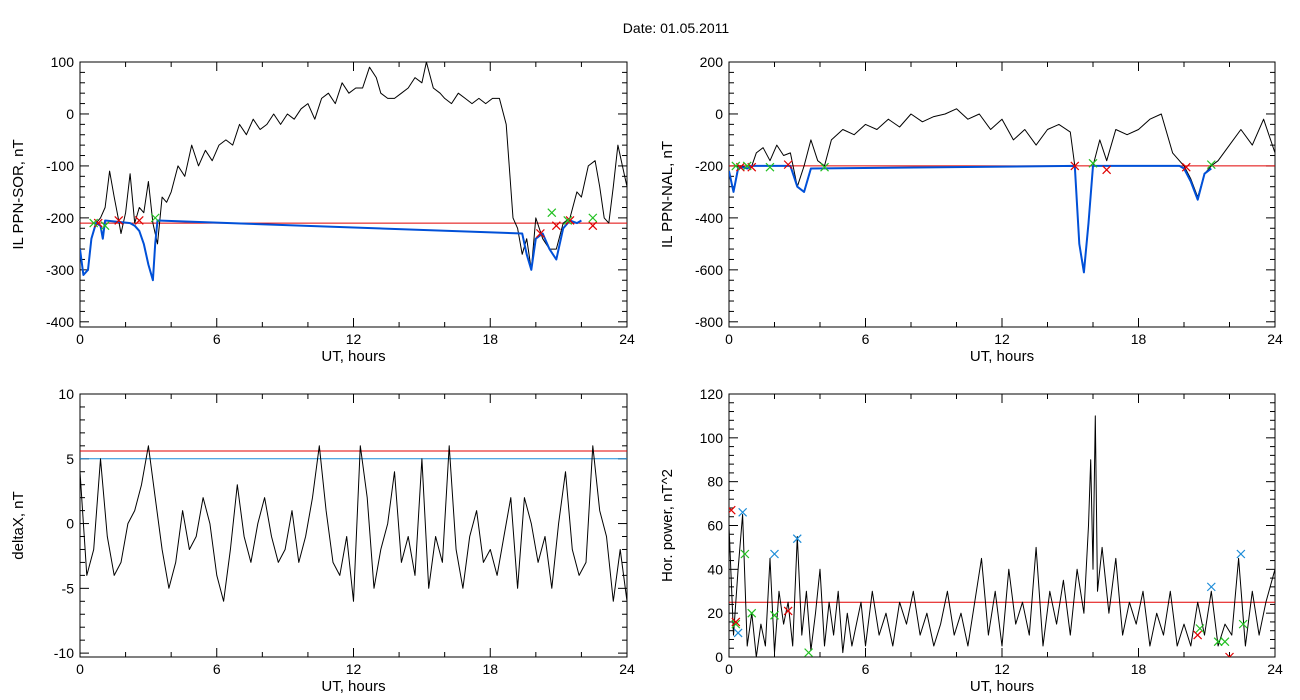 The image size is (1300, 700). I want to click on y-axis-title: IL PPN-SOR, nT, so click(18, 194).